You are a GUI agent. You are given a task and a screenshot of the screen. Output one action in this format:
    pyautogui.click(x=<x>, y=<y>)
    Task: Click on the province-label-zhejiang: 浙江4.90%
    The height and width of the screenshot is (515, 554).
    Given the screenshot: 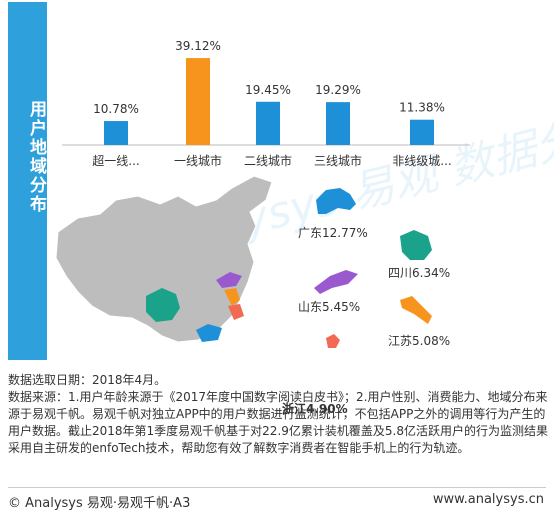 What is the action you would take?
    pyautogui.click(x=315, y=409)
    